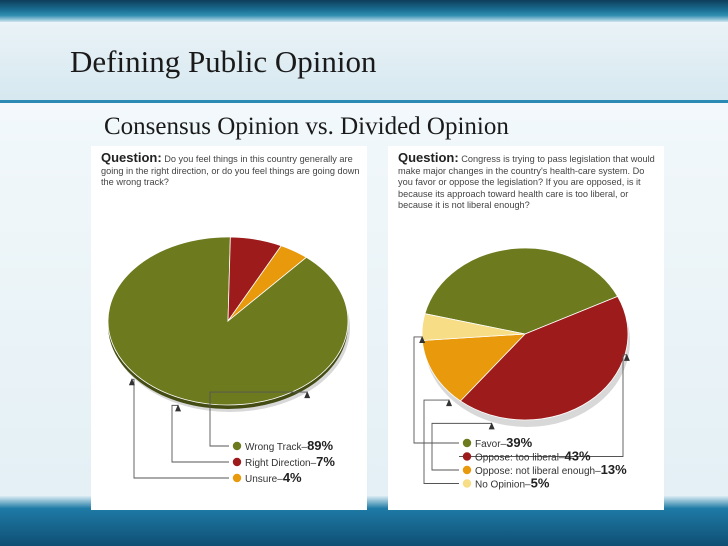 Image resolution: width=728 pixels, height=546 pixels. Describe the element at coordinates (292, 477) in the screenshot. I see `legend-value: 4%` at that location.